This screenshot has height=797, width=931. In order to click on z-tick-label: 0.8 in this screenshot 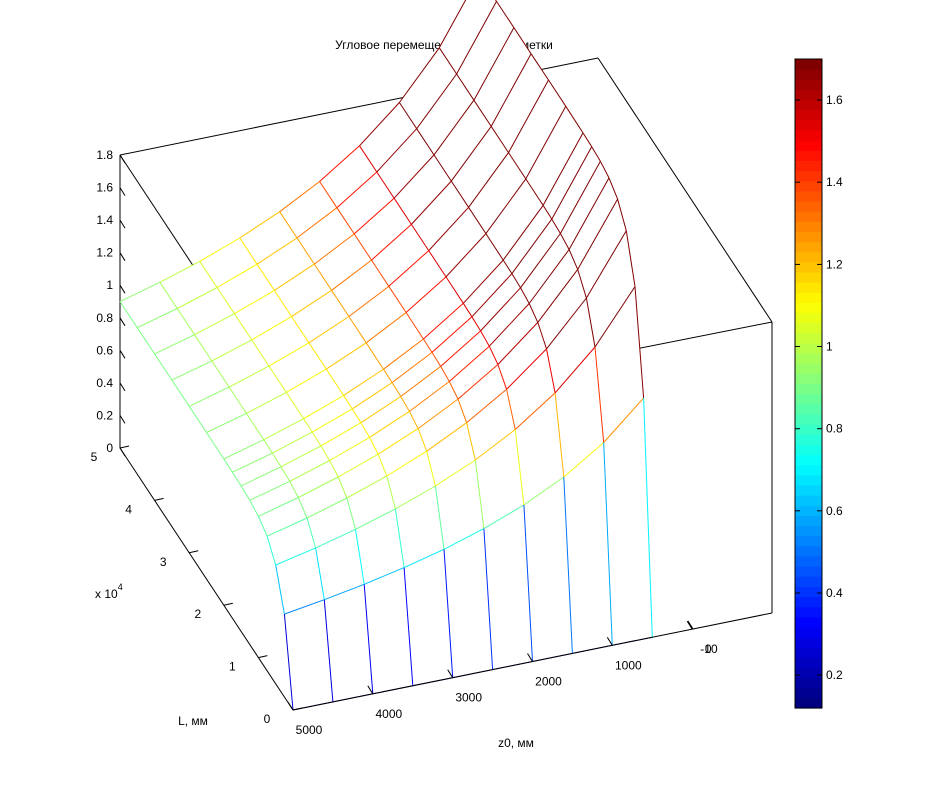, I will do `click(104, 318)`.